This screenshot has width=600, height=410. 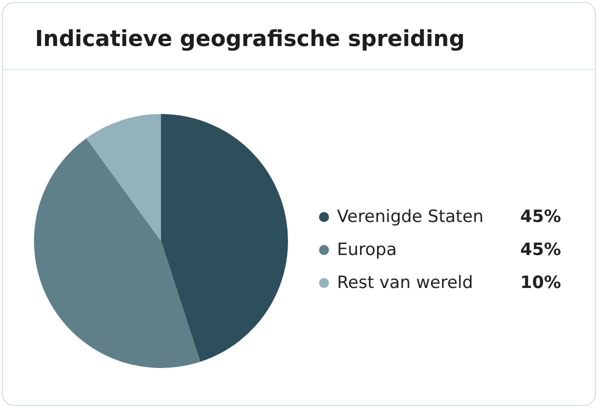 I want to click on legend-label: Europa, so click(x=367, y=250).